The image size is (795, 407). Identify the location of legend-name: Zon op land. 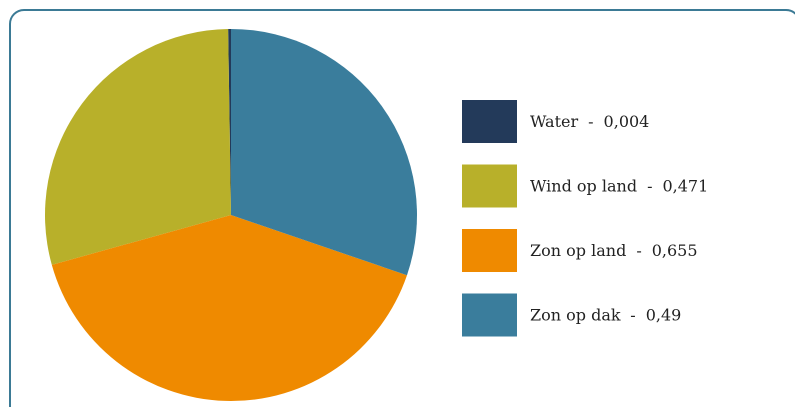
(578, 250).